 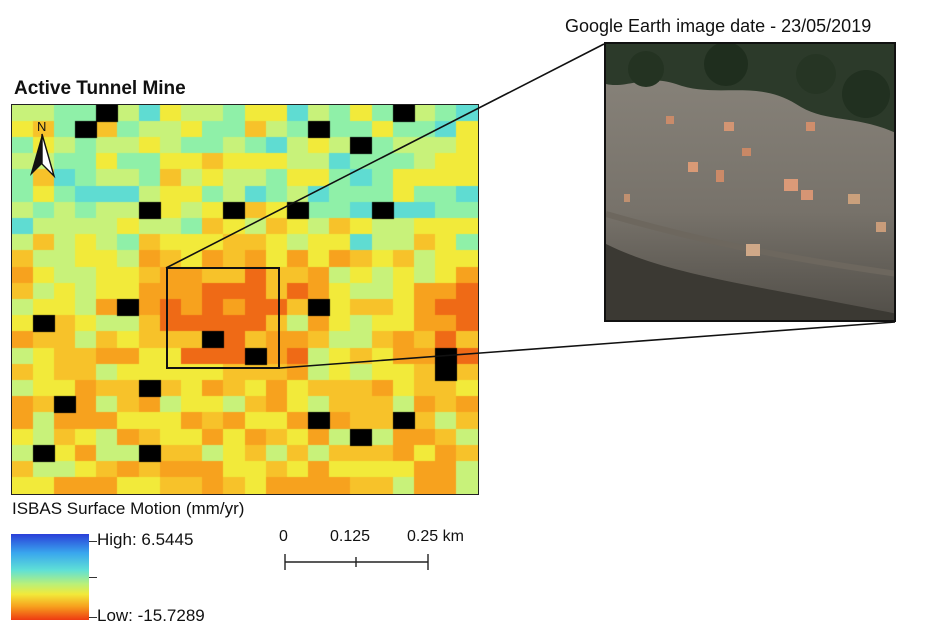 I want to click on legend-color-ramp, so click(x=50, y=577).